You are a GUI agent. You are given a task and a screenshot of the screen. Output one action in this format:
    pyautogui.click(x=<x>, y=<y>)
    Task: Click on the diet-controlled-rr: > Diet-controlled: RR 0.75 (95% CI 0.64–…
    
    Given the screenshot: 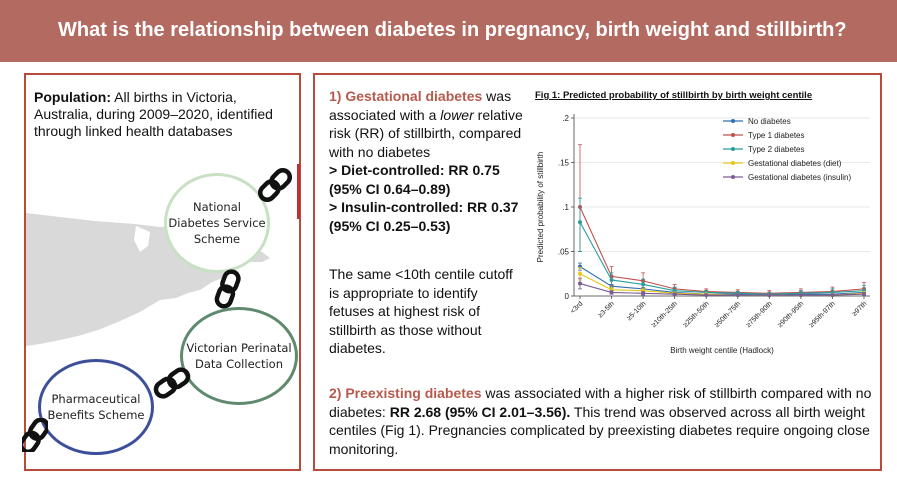 What is the action you would take?
    pyautogui.click(x=414, y=179)
    